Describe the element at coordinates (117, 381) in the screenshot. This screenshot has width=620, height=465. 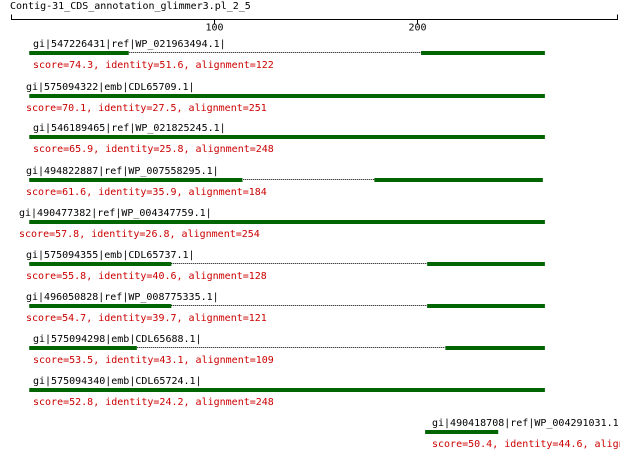
I see `hit-label: gi|575094340|emb|CDL65724.1|` at that location.